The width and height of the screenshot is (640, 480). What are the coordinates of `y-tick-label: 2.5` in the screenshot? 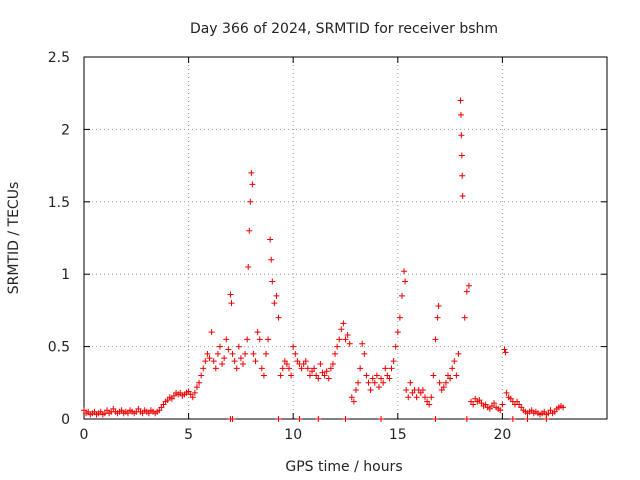 It's located at (59, 58).